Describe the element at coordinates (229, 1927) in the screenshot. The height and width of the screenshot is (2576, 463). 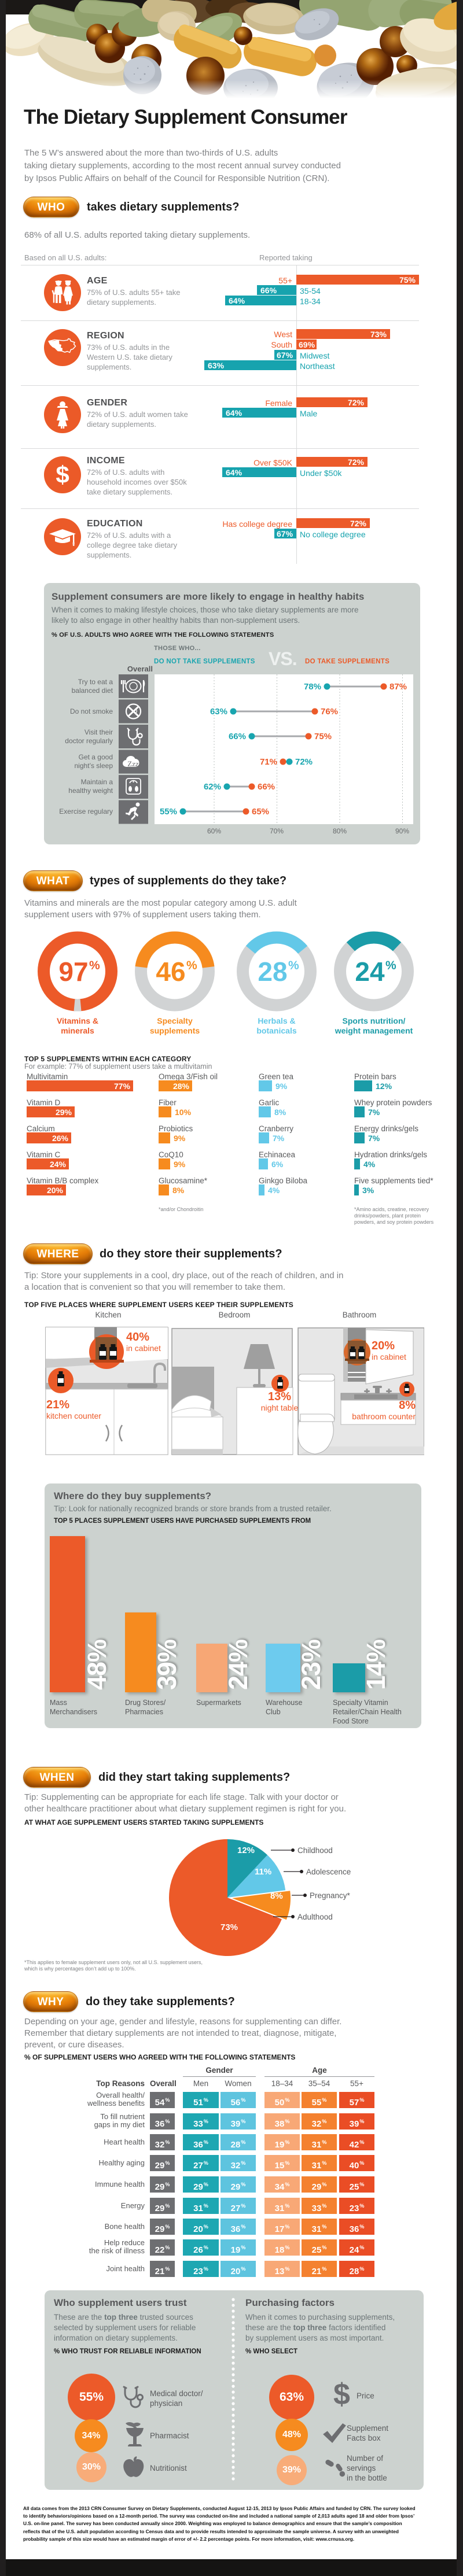
I see `svg-text: 73%` at that location.